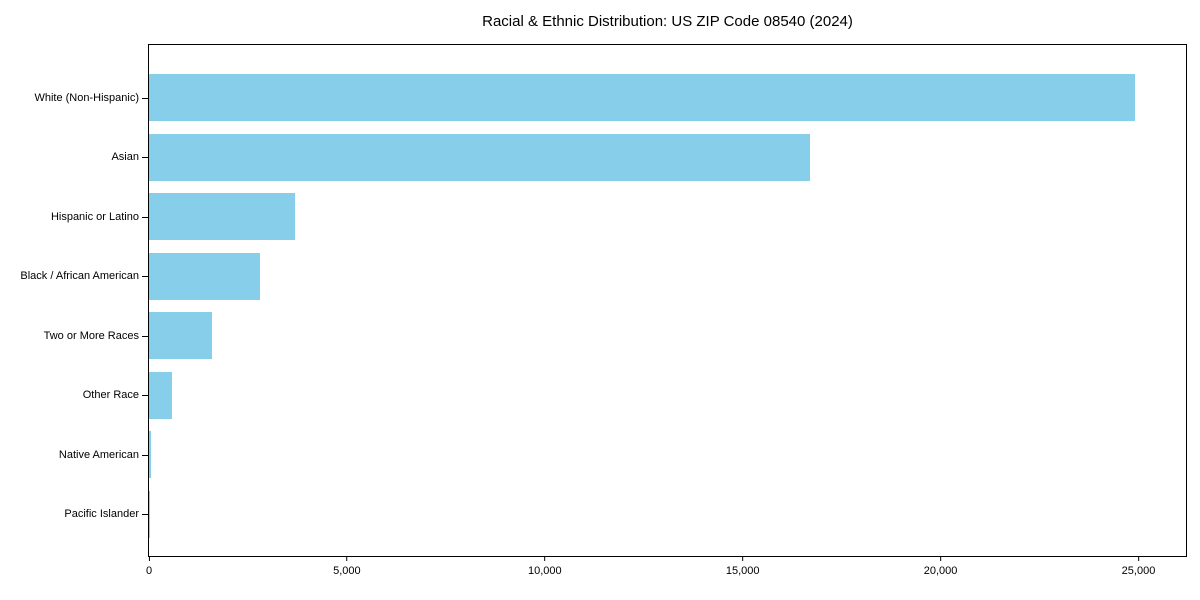 The image size is (1200, 600). I want to click on bar-row: Other Race, so click(634, 396).